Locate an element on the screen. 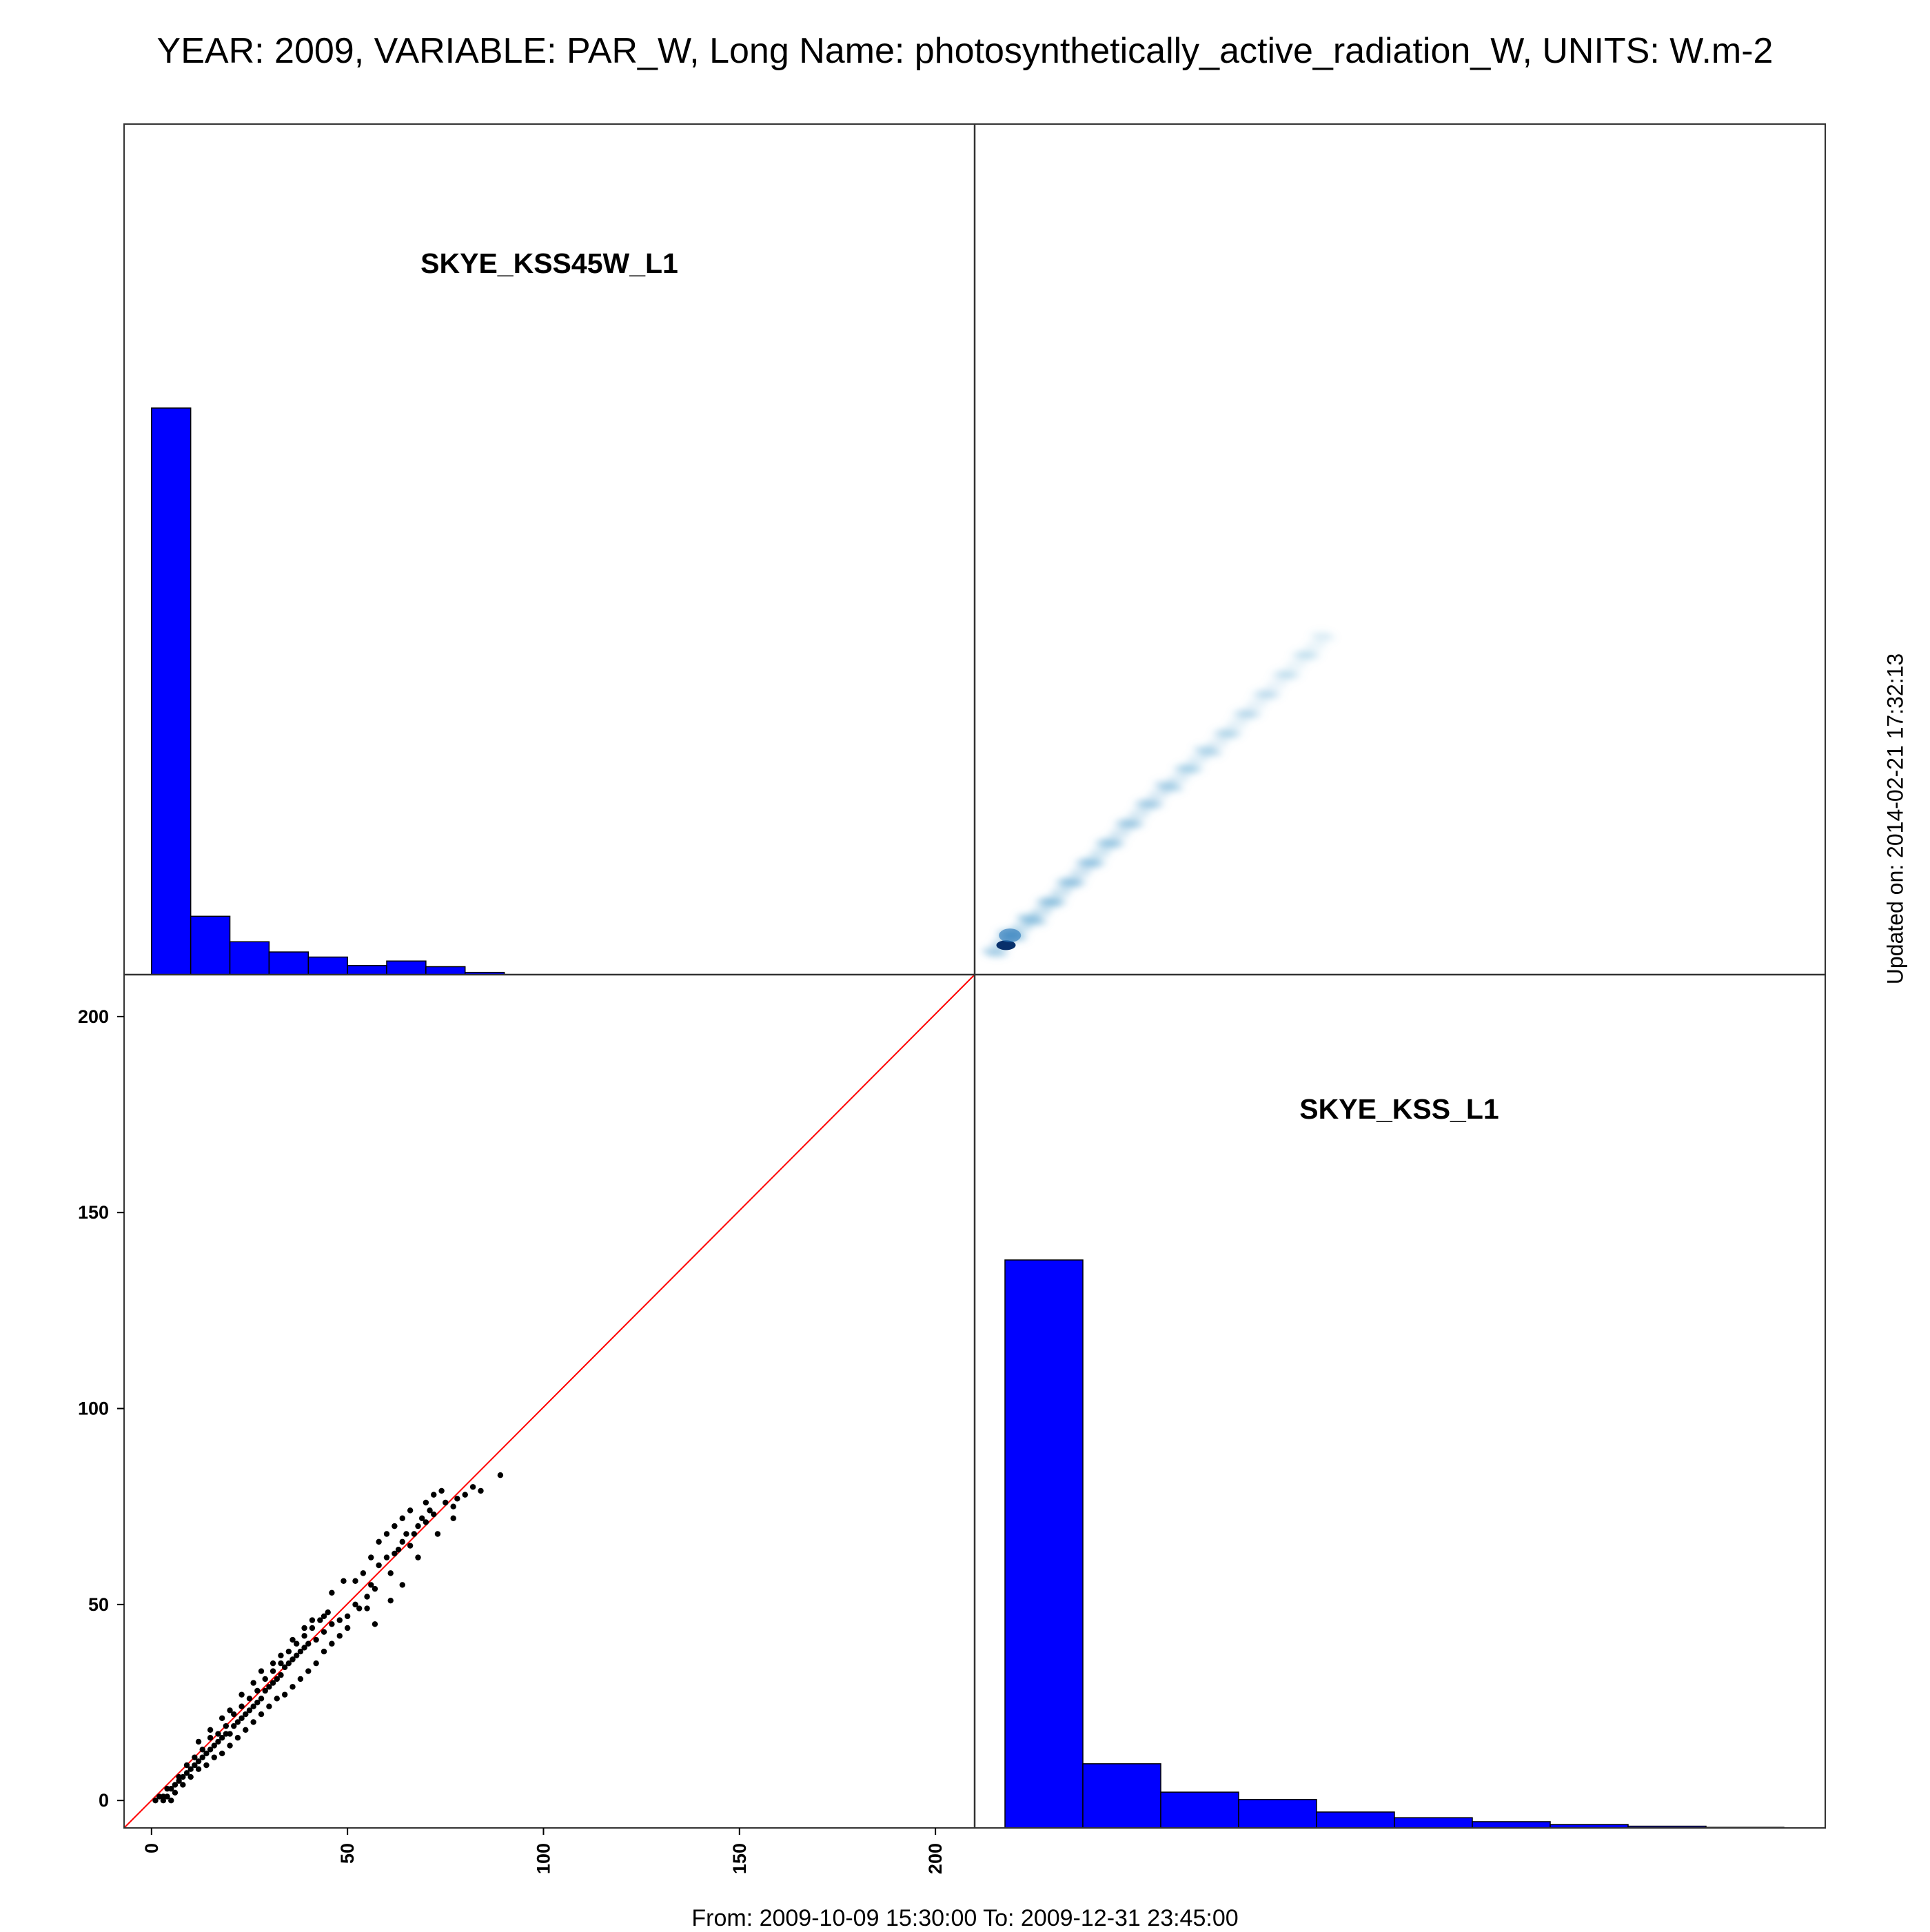 The height and width of the screenshot is (1932, 1930). y-tick-label: 200 is located at coordinates (94, 1016).